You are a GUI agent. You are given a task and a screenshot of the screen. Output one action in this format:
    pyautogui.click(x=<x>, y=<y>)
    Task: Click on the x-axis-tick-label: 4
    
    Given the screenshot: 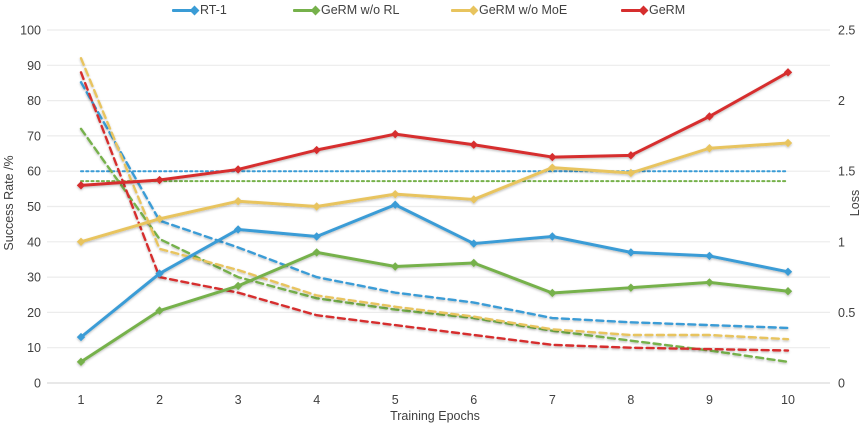 What is the action you would take?
    pyautogui.click(x=316, y=400)
    